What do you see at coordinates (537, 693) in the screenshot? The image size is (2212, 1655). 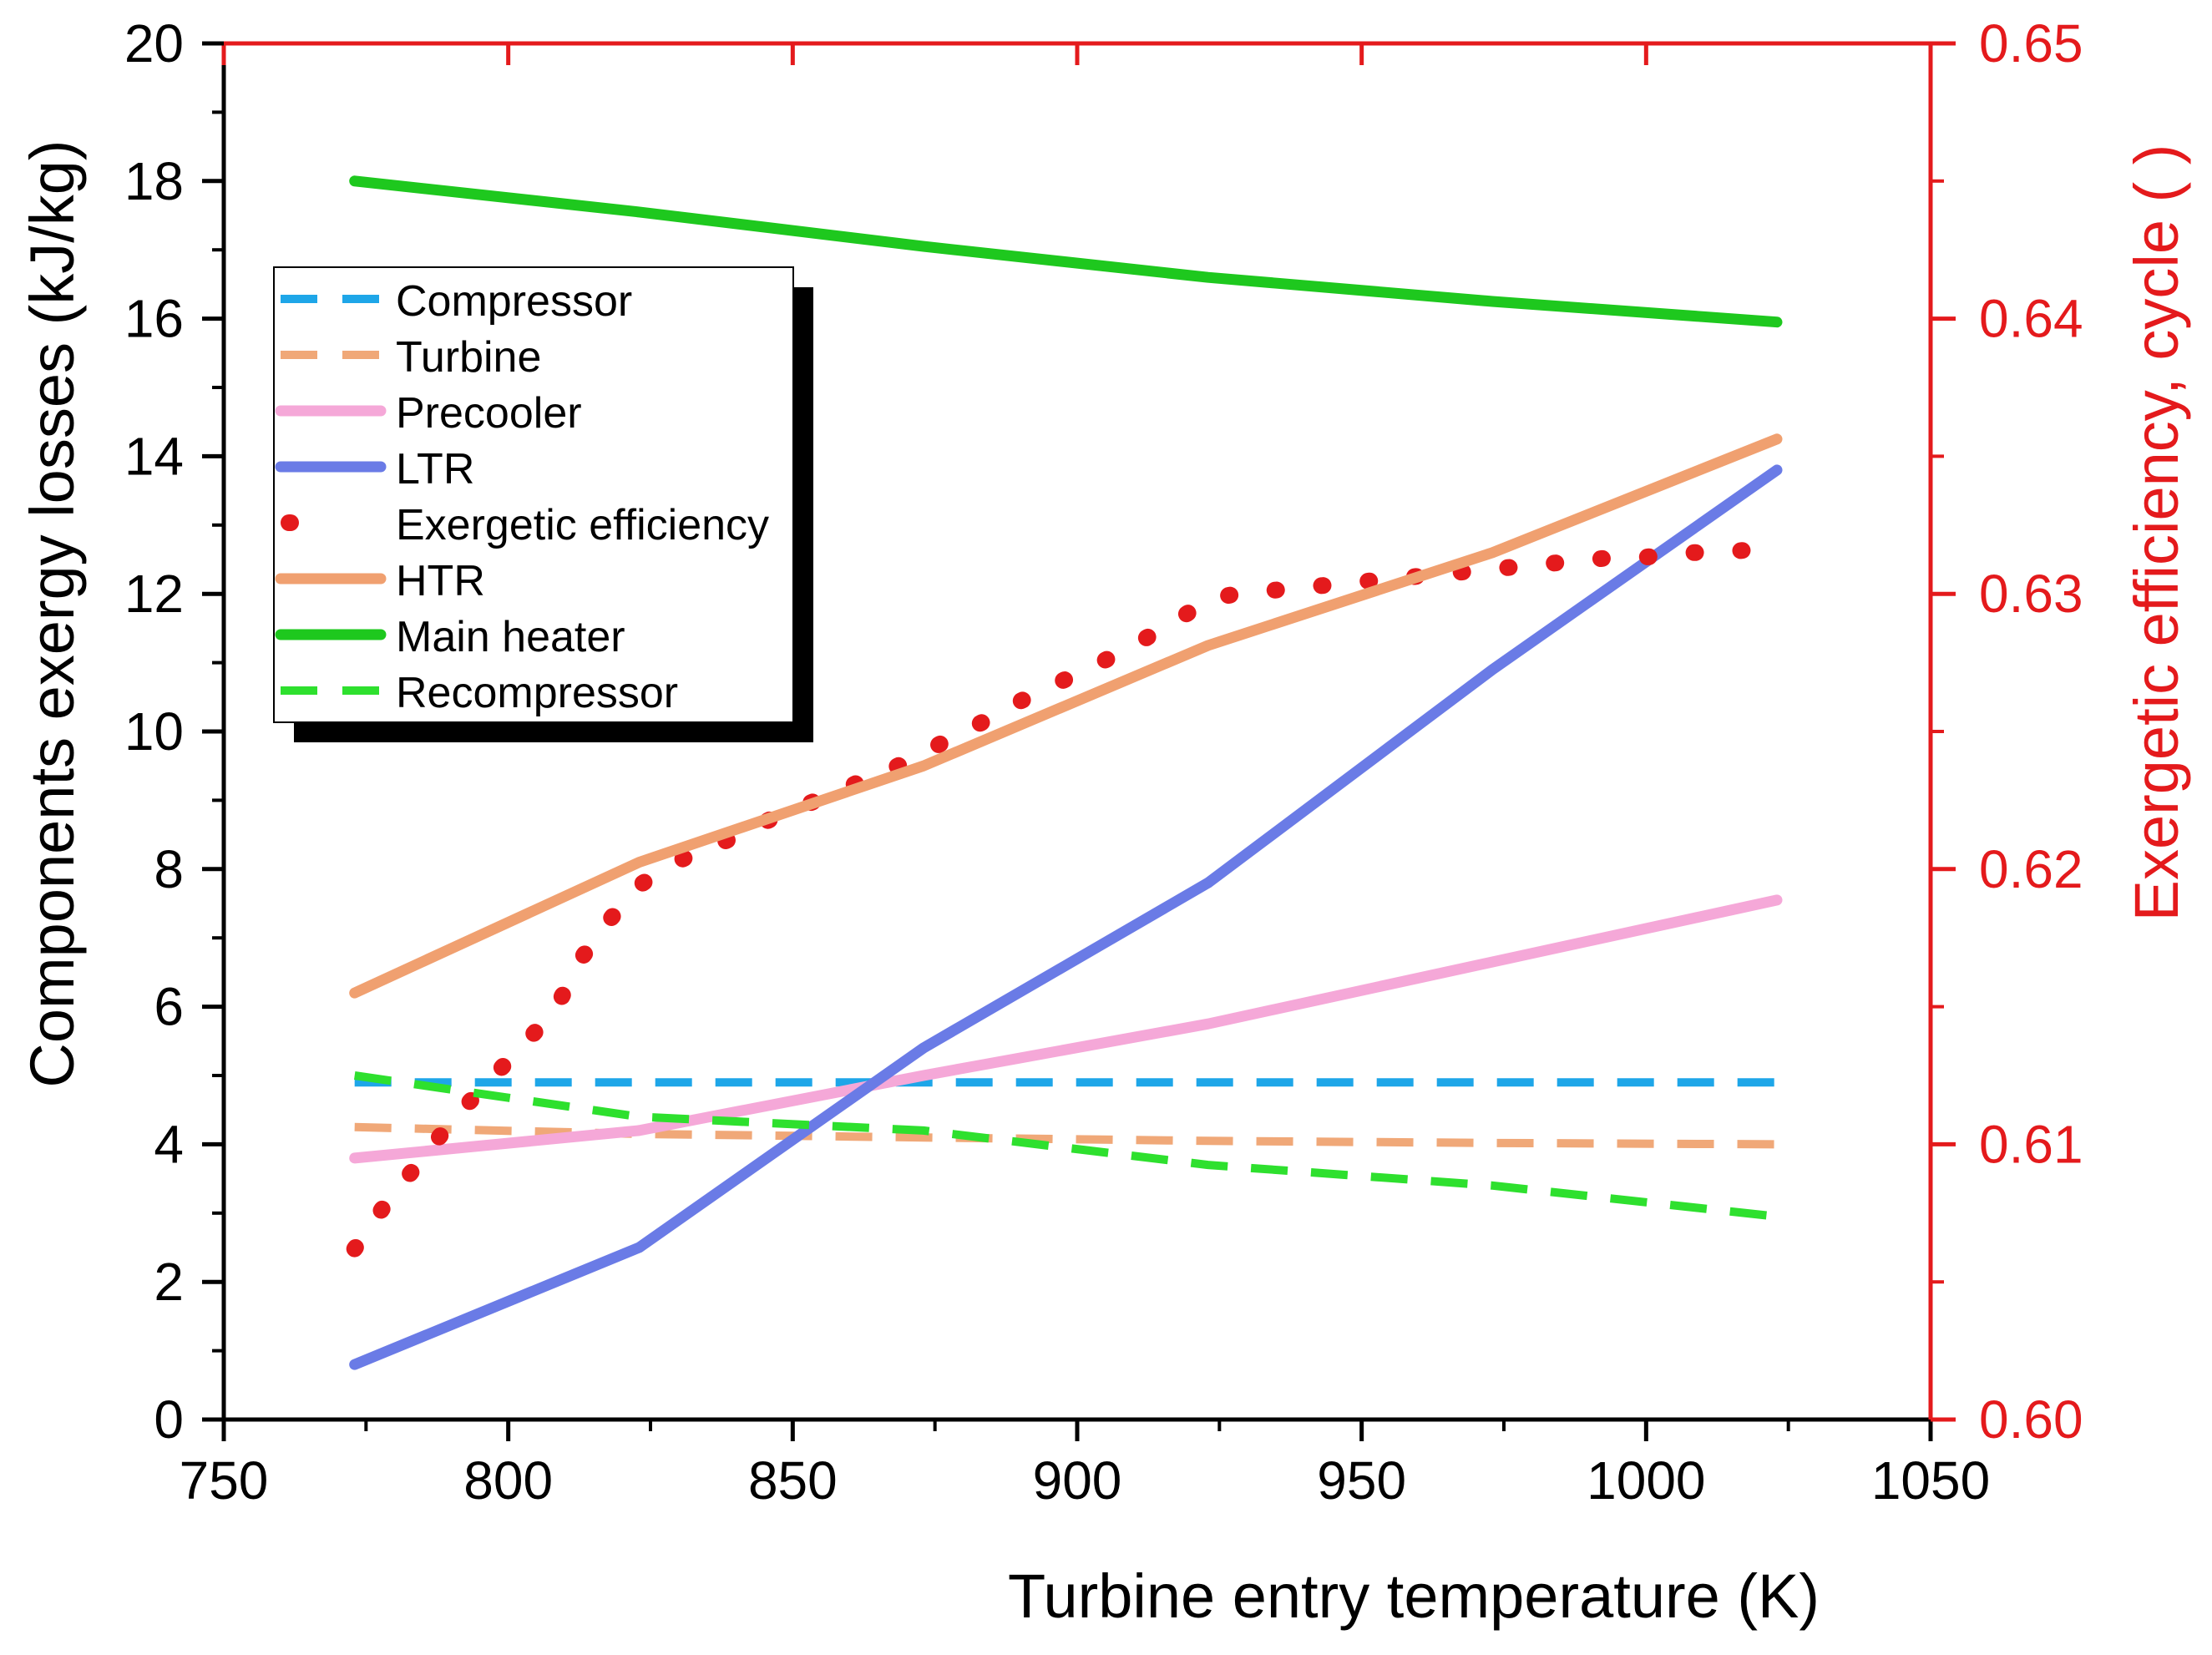 I see `legend-label: Recompressor` at bounding box center [537, 693].